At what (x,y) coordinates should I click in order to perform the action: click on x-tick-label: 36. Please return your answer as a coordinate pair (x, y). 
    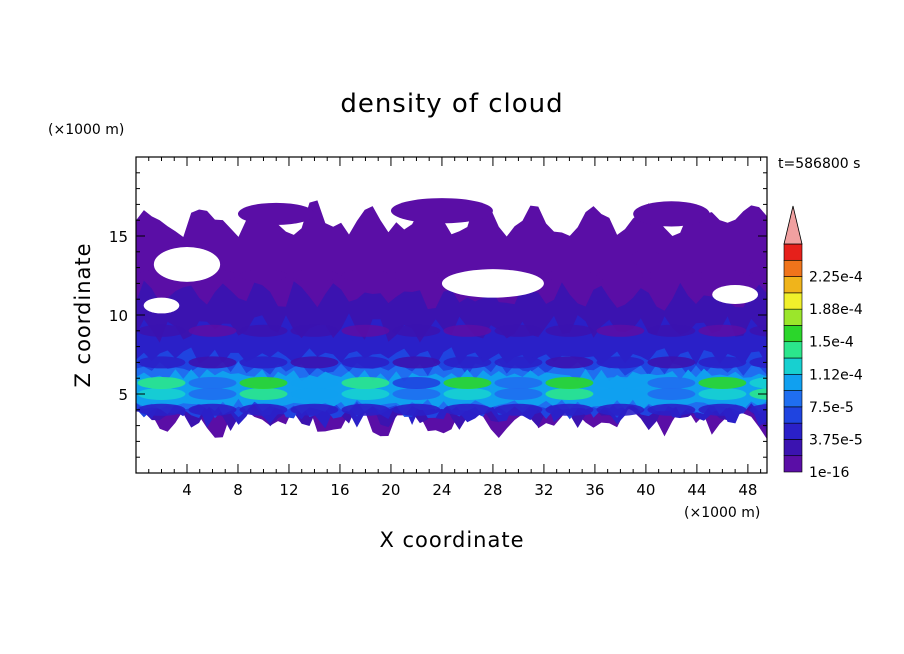
    Looking at the image, I should click on (594, 490).